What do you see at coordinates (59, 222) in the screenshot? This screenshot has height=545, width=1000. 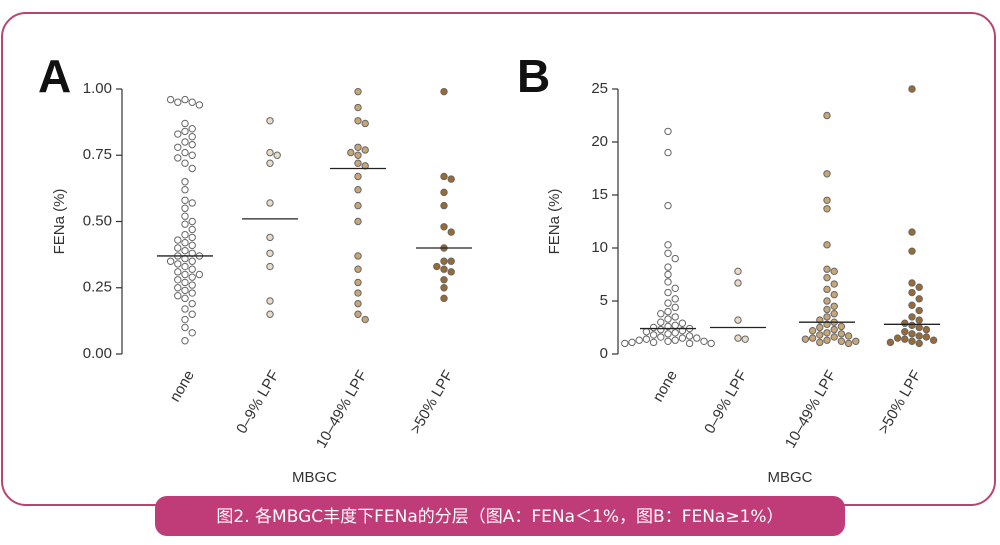 I see `y-axis-label: FENa (%)` at bounding box center [59, 222].